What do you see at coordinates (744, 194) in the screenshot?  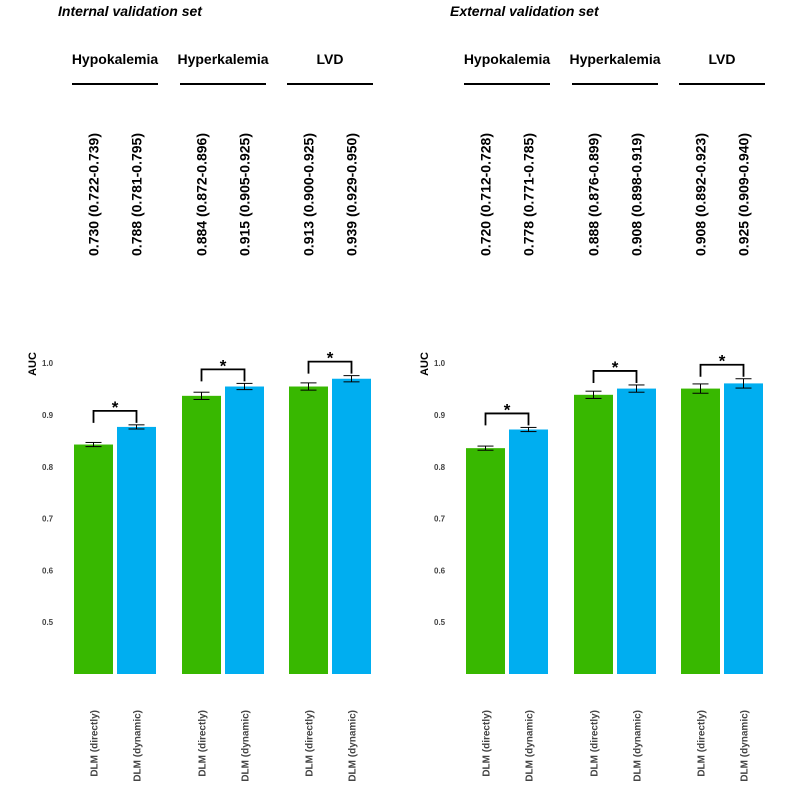 I see `ci-label: 0.925 (0.909-0.940)` at bounding box center [744, 194].